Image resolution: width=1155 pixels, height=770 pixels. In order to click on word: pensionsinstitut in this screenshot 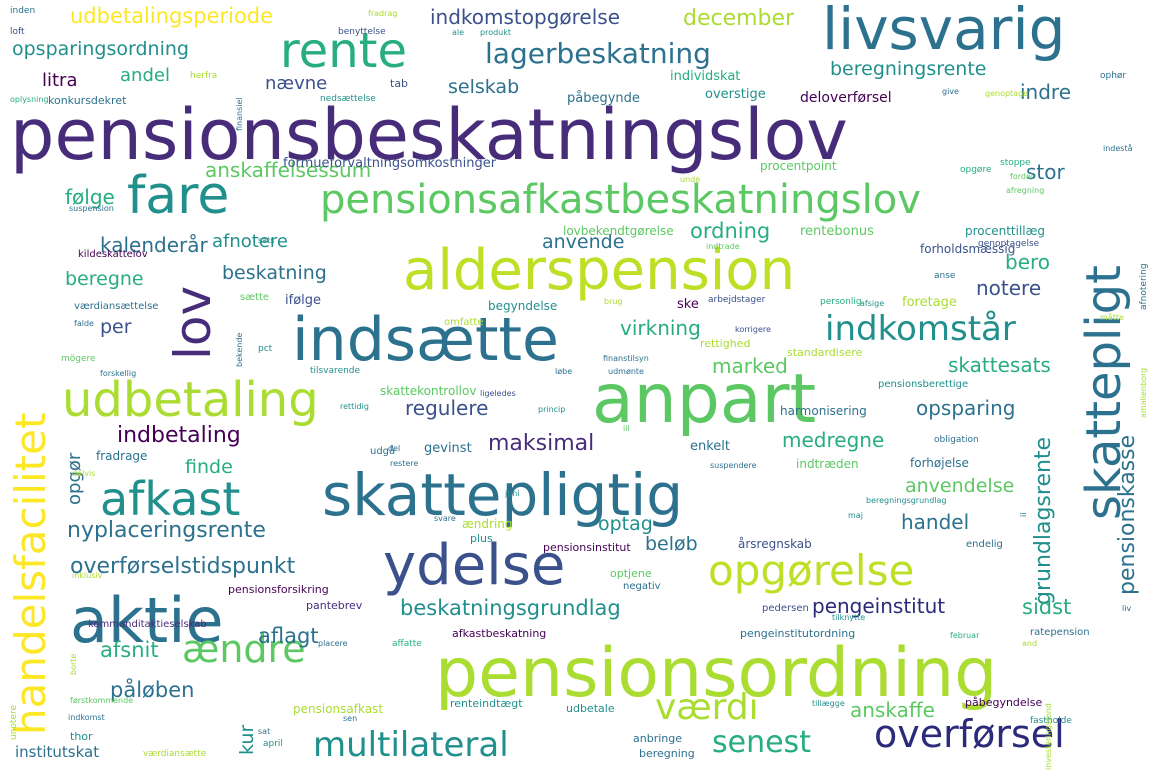, I will do `click(587, 547)`.